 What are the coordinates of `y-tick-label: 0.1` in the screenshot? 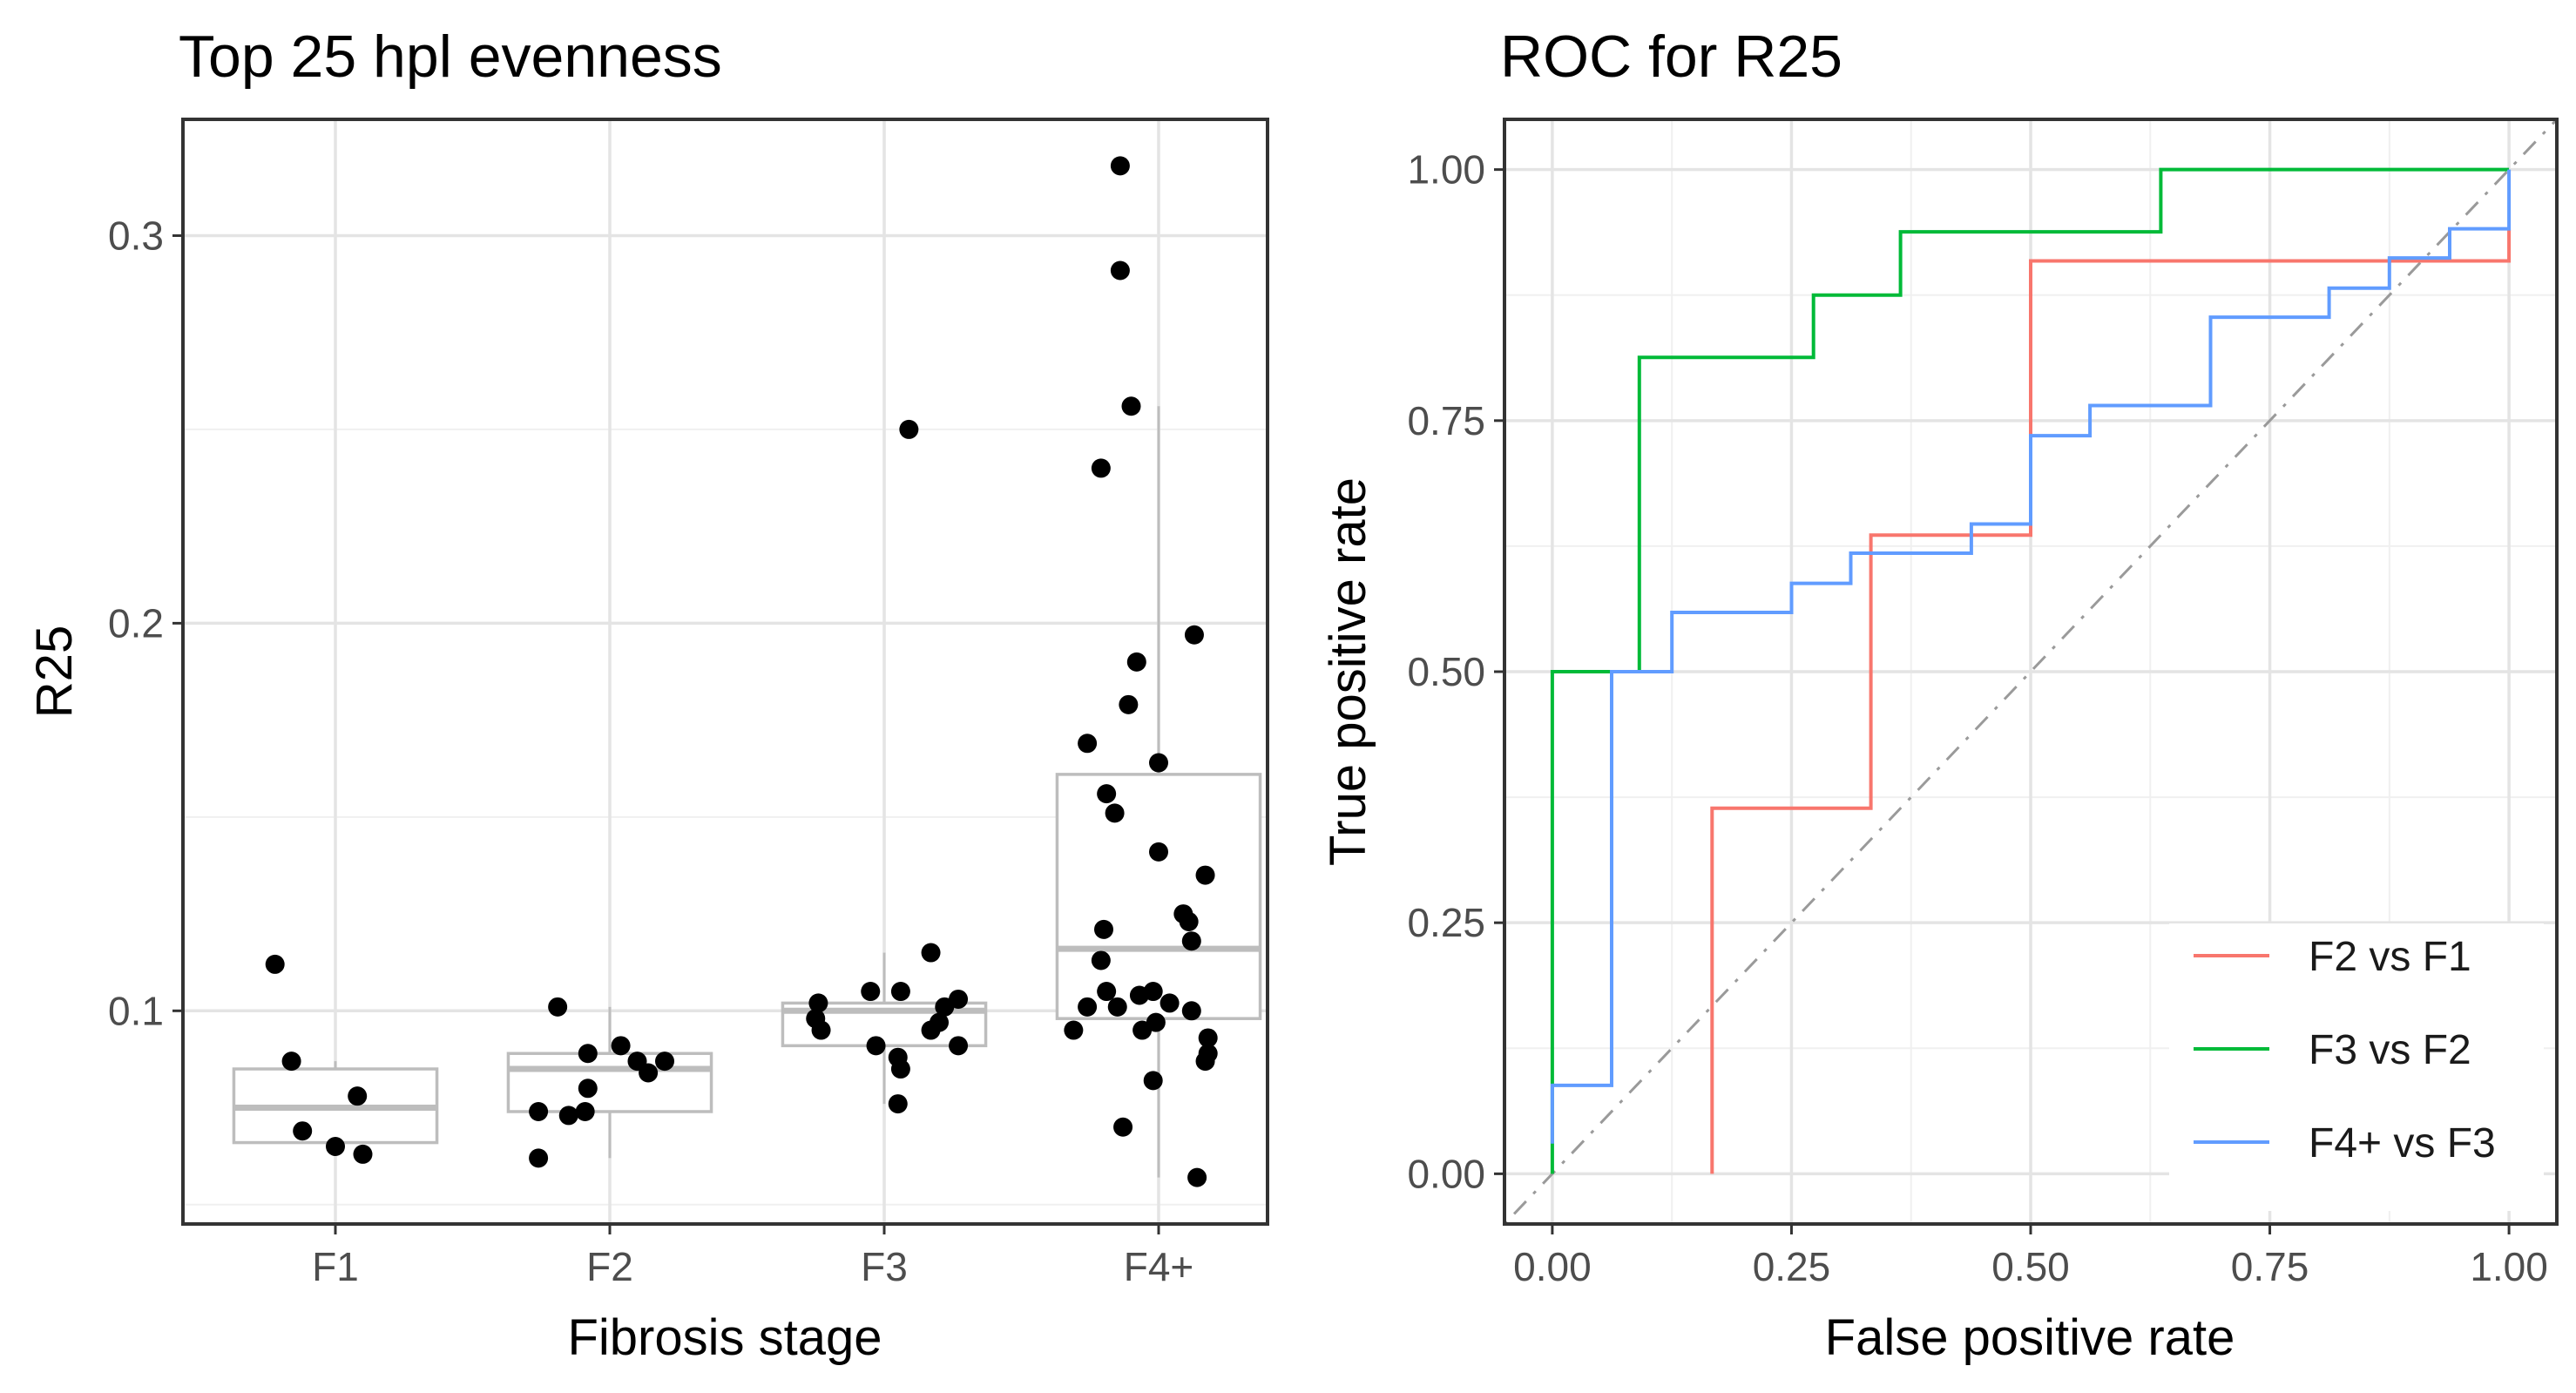 It's located at (136, 1010).